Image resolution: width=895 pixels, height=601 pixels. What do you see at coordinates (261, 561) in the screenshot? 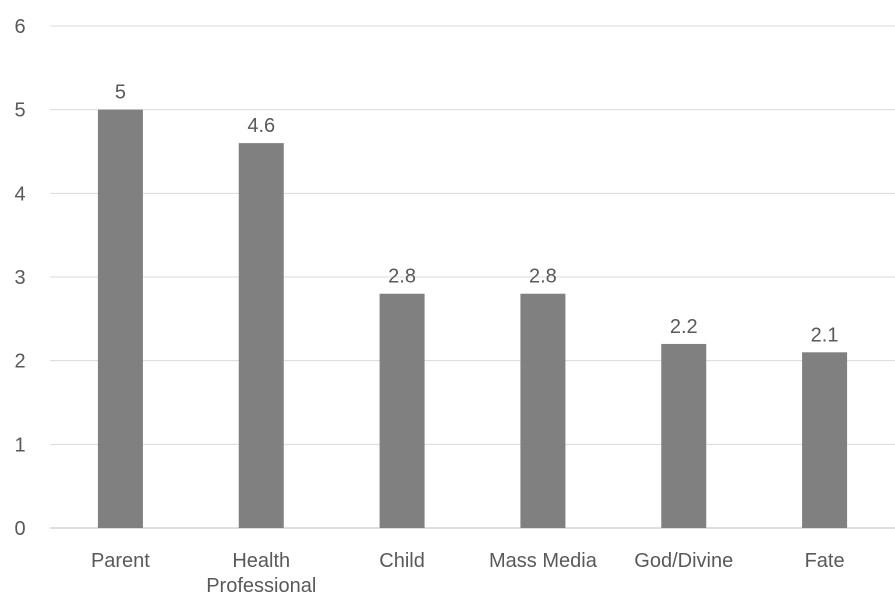
I see `x-category-label-line: Health` at bounding box center [261, 561].